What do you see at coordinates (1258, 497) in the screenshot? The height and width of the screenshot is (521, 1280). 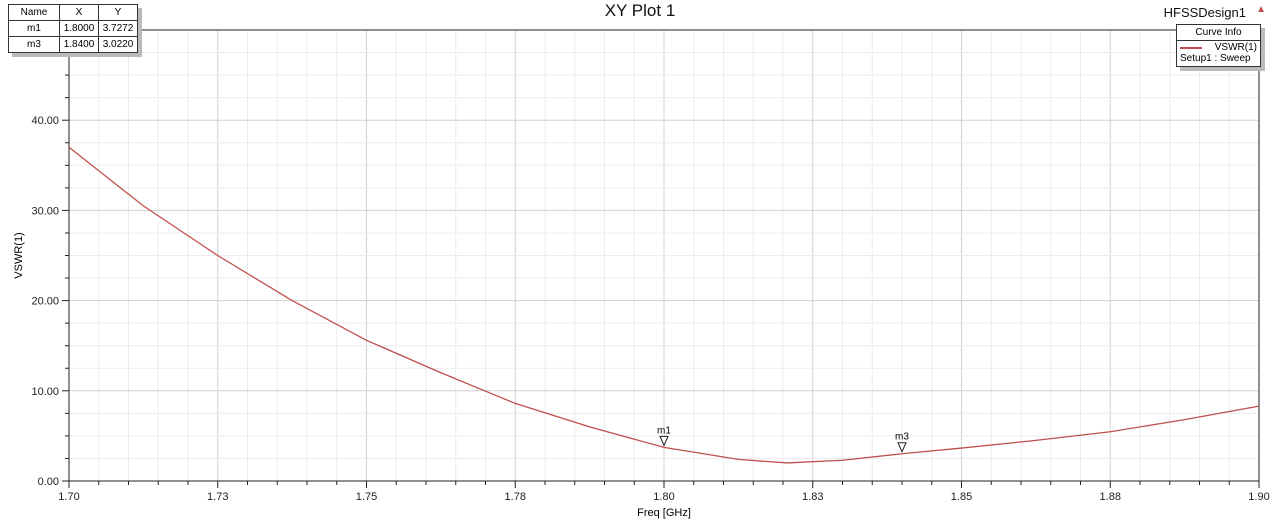 I see `x-tick-label: 1.90` at bounding box center [1258, 497].